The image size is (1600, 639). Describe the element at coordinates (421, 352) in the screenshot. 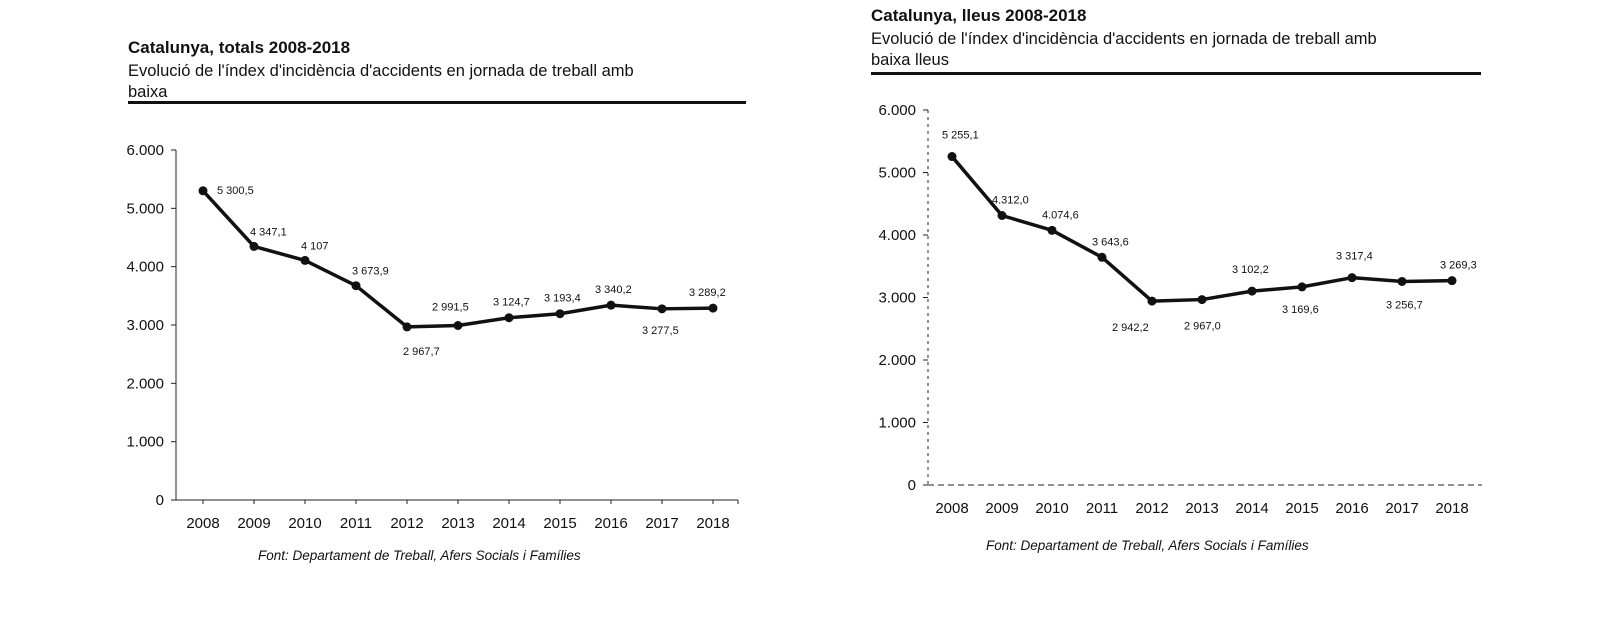

I see `data-label: 2 967,7` at that location.